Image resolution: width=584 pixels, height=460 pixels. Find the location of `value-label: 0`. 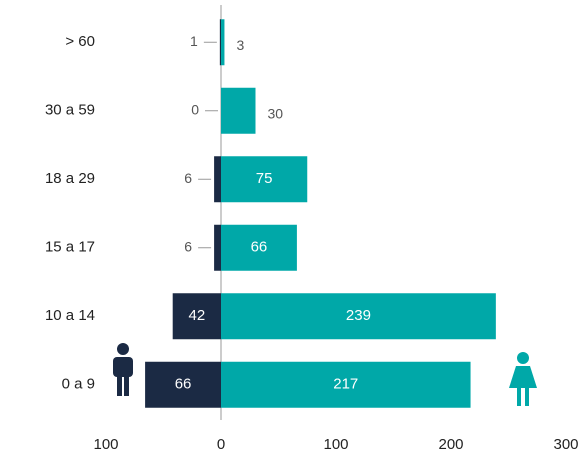

value-label: 0 is located at coordinates (195, 109).